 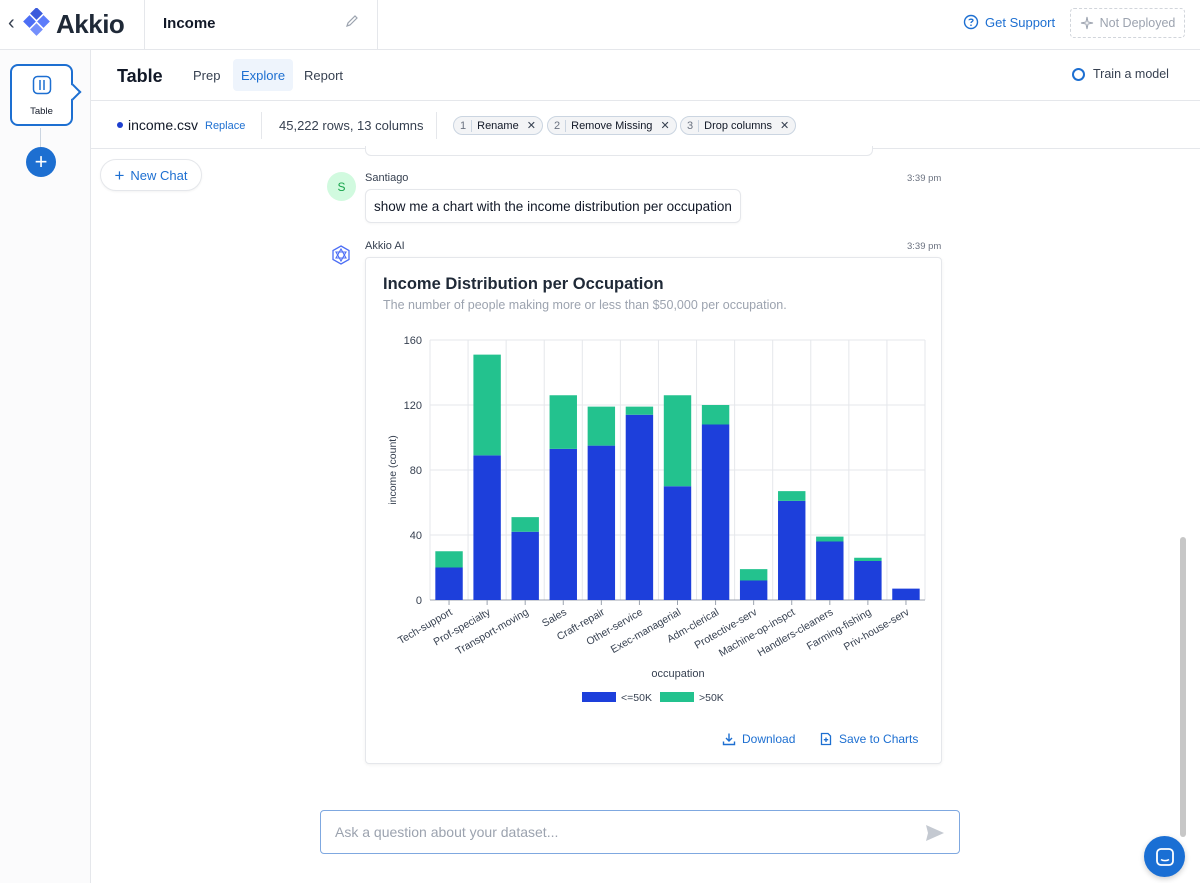 I want to click on y-tick-label: 80, so click(x=416, y=471).